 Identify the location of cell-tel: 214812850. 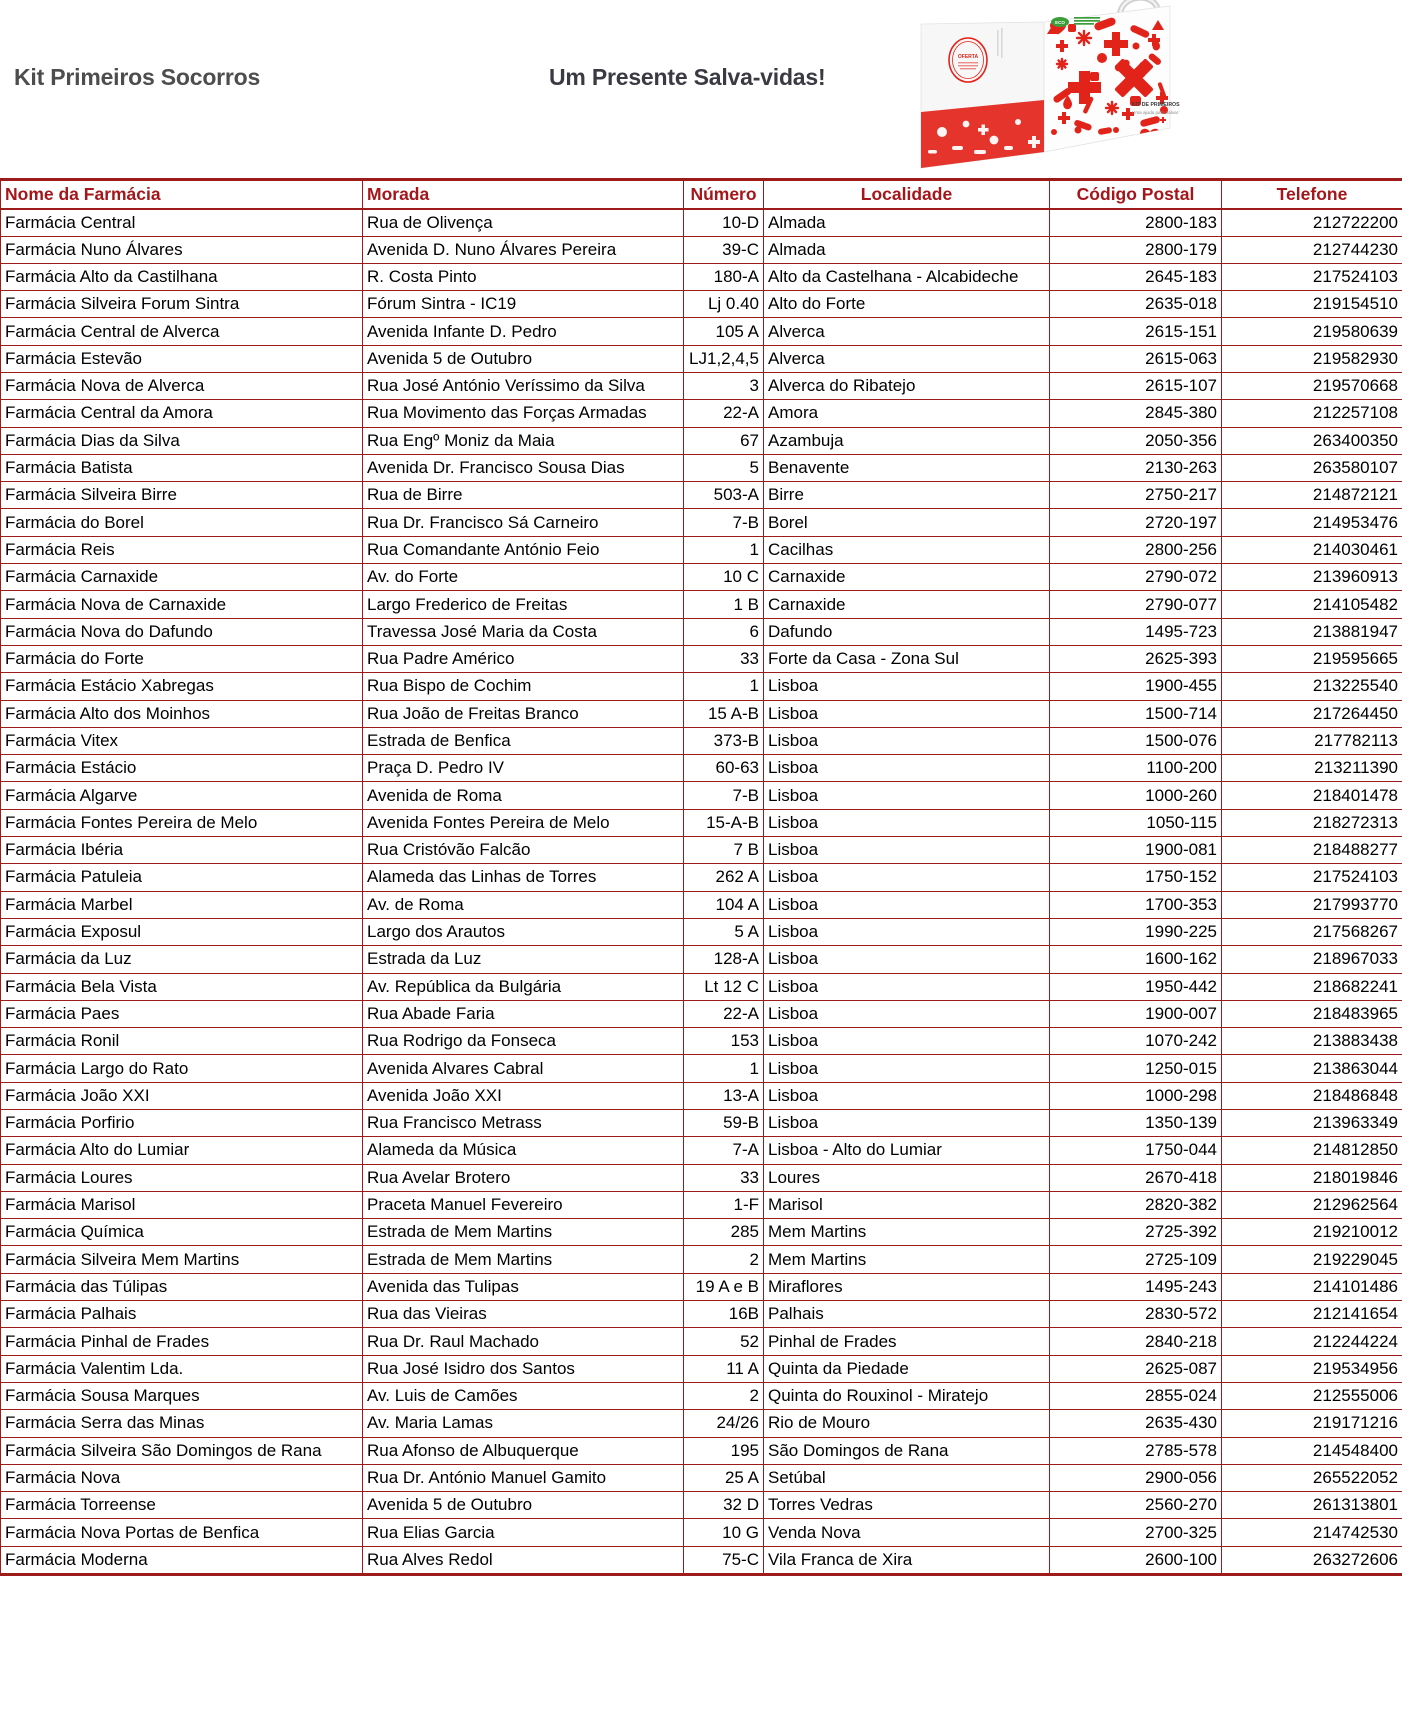
(1311, 1150).